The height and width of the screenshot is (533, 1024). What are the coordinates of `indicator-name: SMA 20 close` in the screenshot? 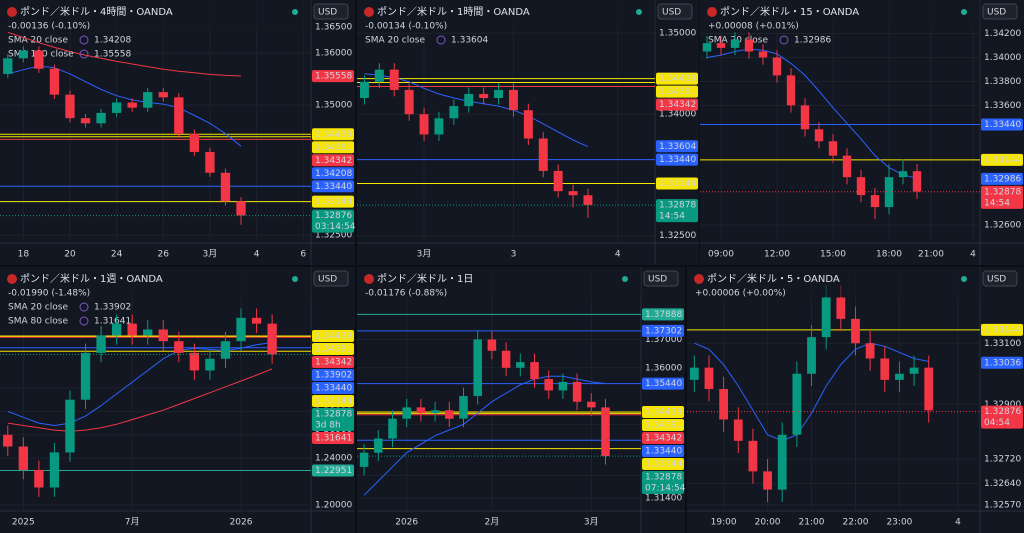 It's located at (38, 308).